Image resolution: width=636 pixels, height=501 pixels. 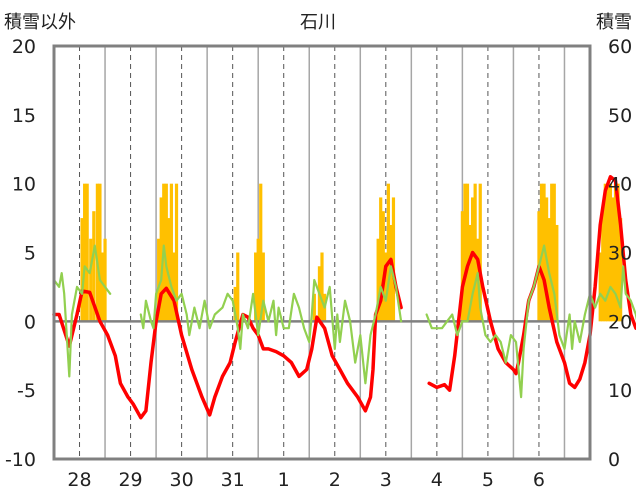 I want to click on left-tick-label: 0, so click(x=30, y=322).